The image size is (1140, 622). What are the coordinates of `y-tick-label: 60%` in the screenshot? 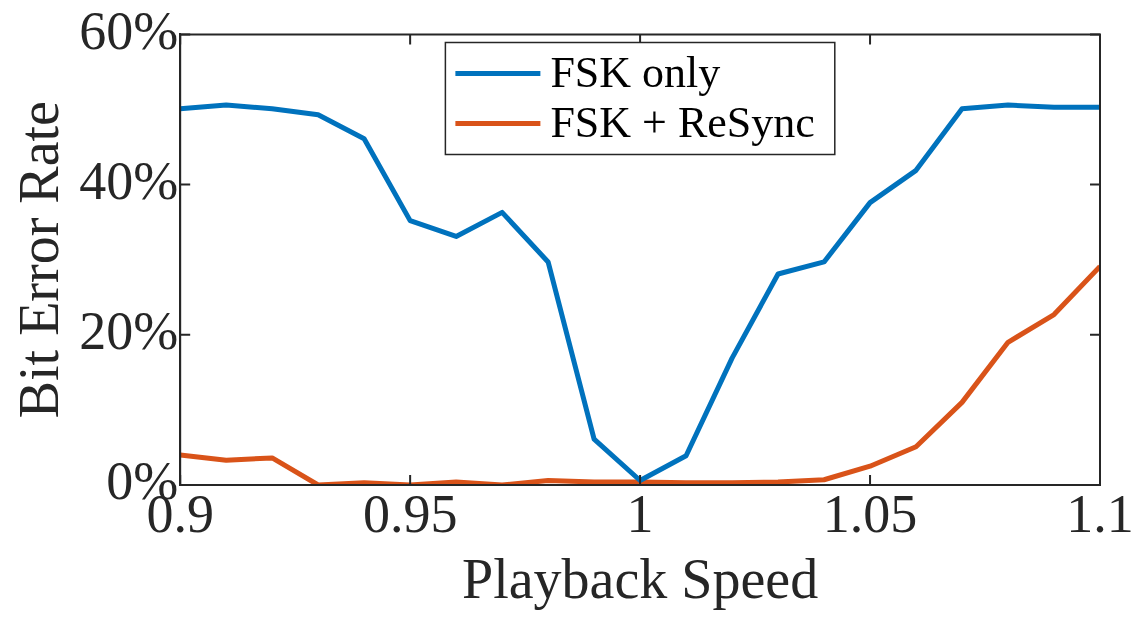 It's located at (129, 30).